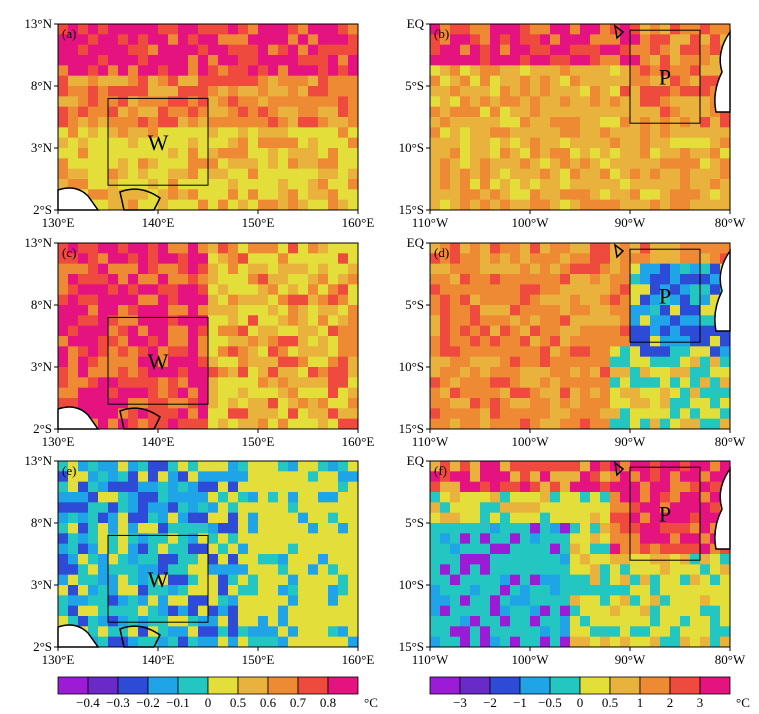 This screenshot has height=714, width=759. I want to click on x-tick-label: 100°W, so click(531, 222).